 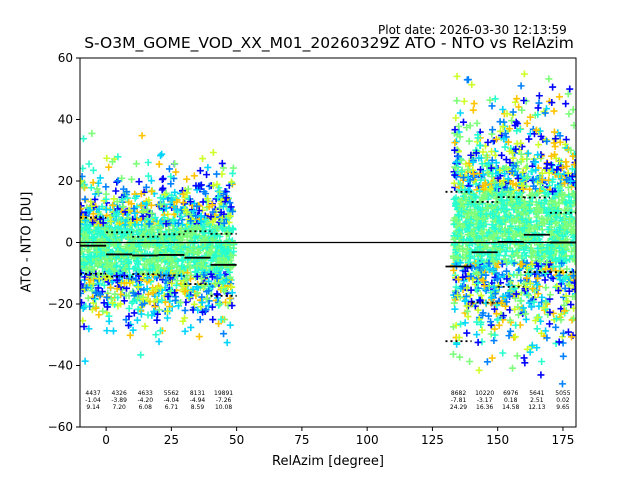 I want to click on bin-count-label: 6976, so click(x=510, y=393).